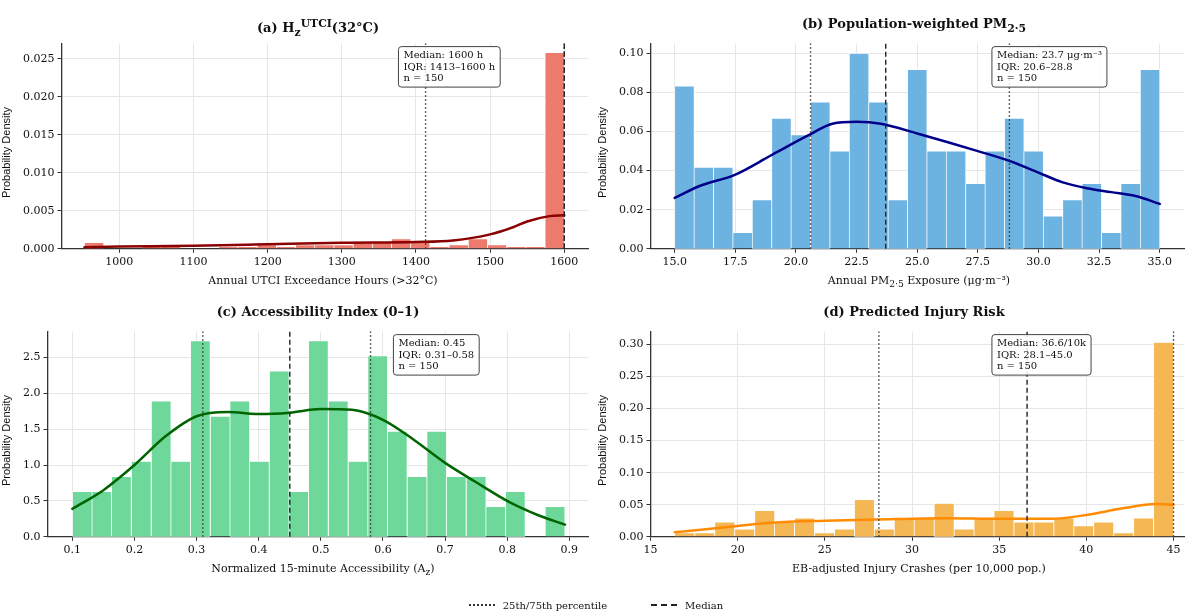  I want to click on x-tick-label: 1100, so click(193, 262).